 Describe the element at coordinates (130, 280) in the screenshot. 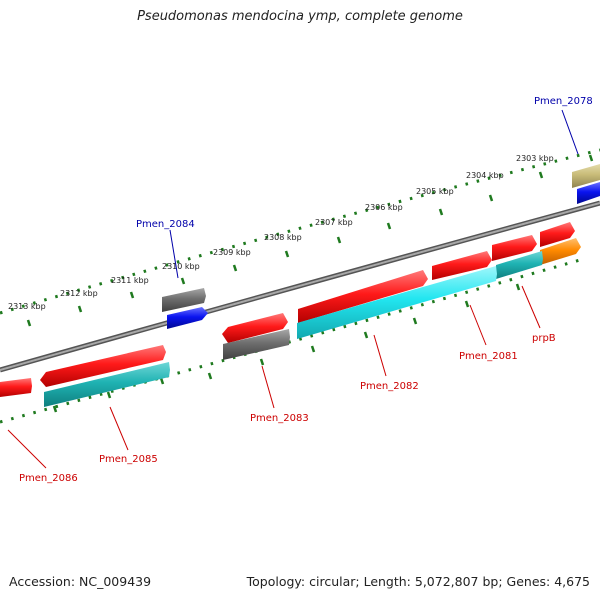

I see `ruler-label-2311: 2311 kbp` at that location.